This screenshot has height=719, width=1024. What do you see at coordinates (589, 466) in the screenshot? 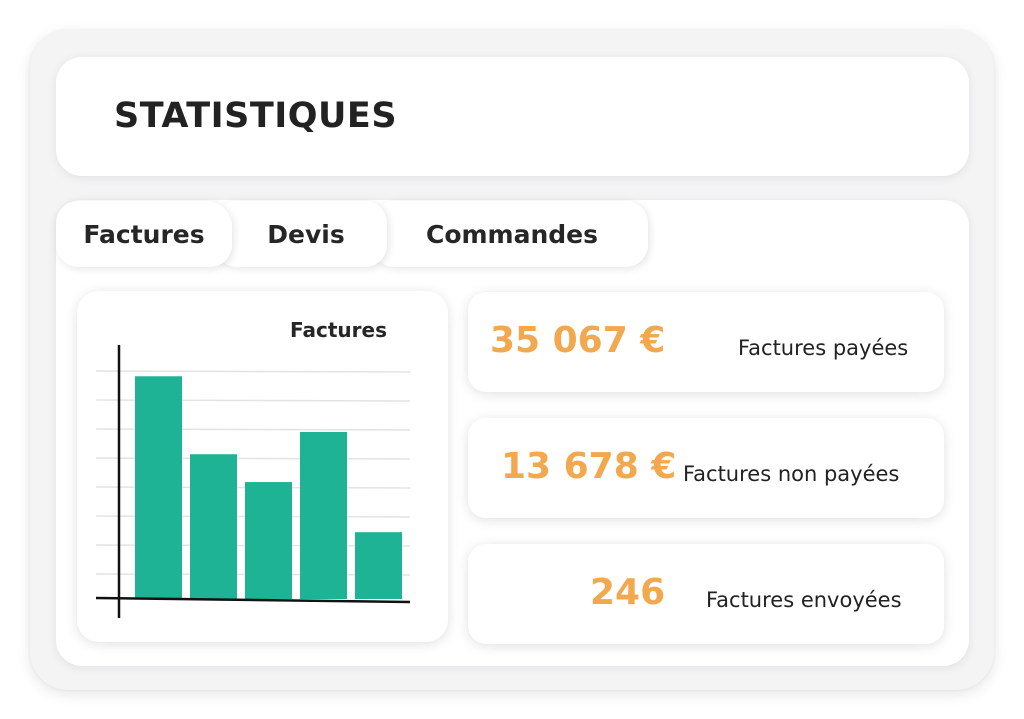
I see `stat-value: 13 678 €` at bounding box center [589, 466].